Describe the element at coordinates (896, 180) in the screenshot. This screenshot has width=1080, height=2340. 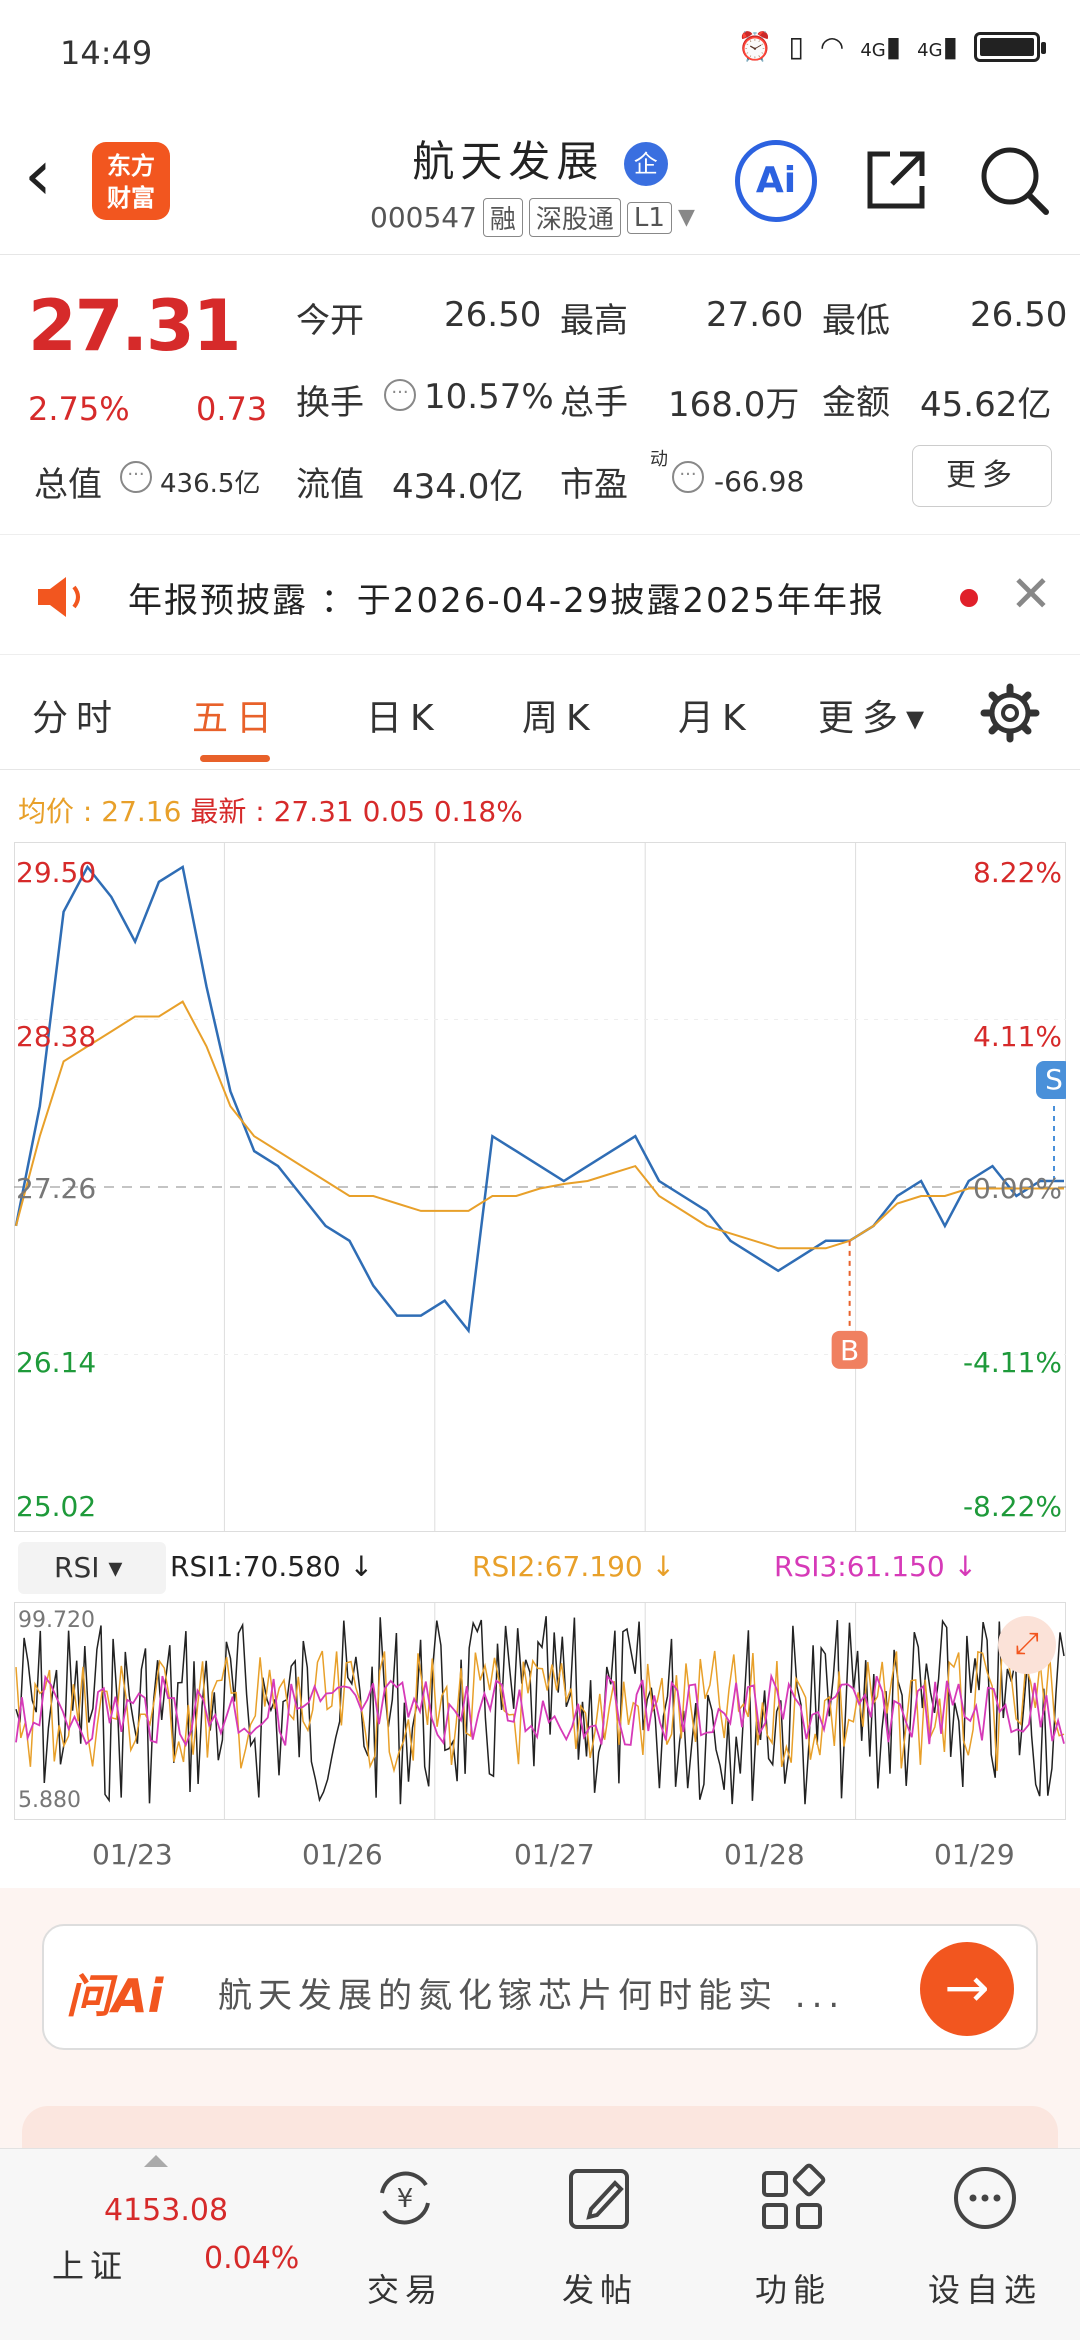
I see `share-icon` at that location.